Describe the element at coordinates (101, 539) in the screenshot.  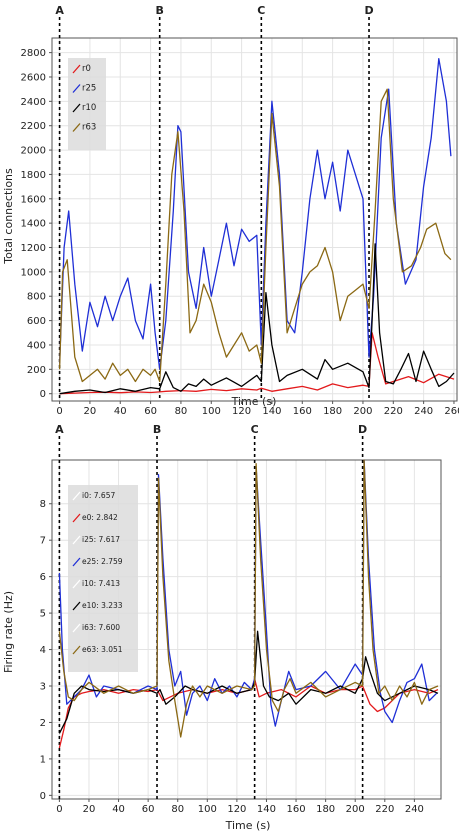
I see `legend-label: i25: 7.617` at that location.